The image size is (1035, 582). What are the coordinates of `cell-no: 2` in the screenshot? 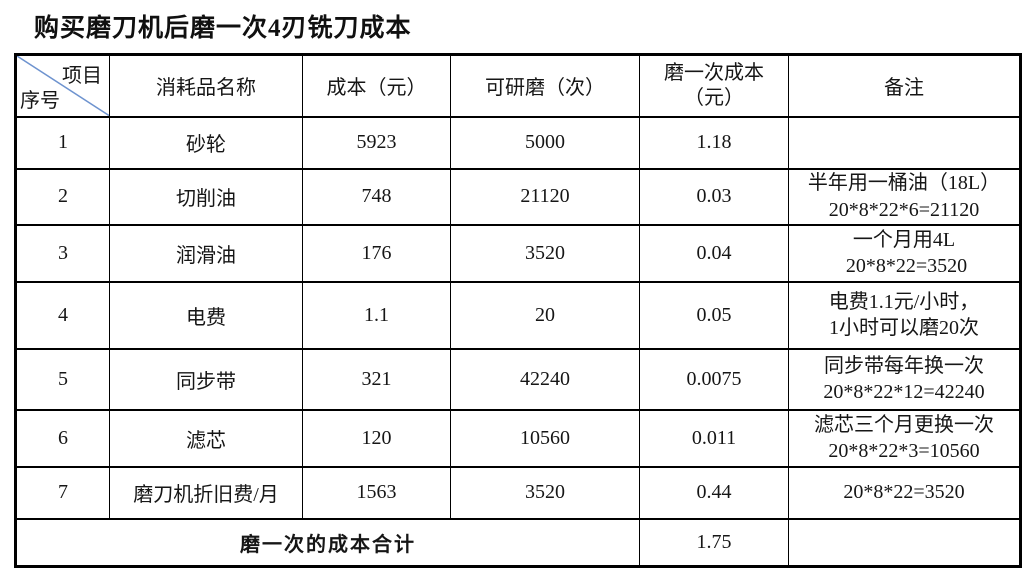 It's located at (62, 196).